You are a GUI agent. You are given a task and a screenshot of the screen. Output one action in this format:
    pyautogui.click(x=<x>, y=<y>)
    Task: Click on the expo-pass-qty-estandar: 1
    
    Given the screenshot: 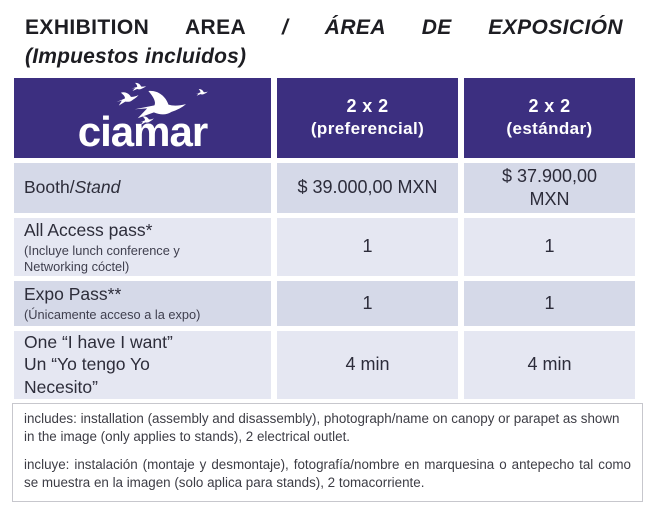 What is the action you would take?
    pyautogui.click(x=549, y=303)
    